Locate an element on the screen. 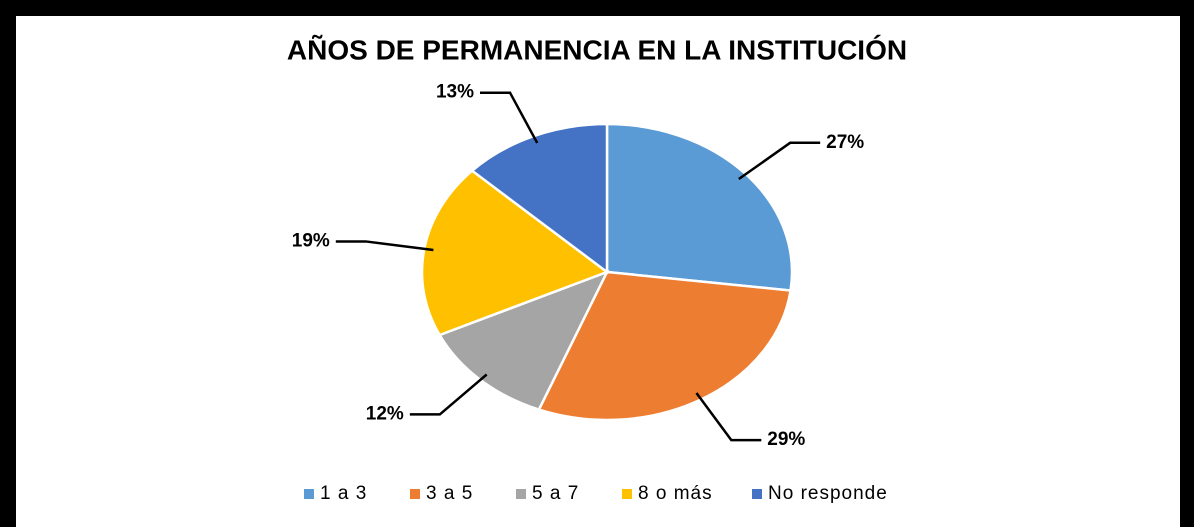  data-label: 29% is located at coordinates (786, 439).